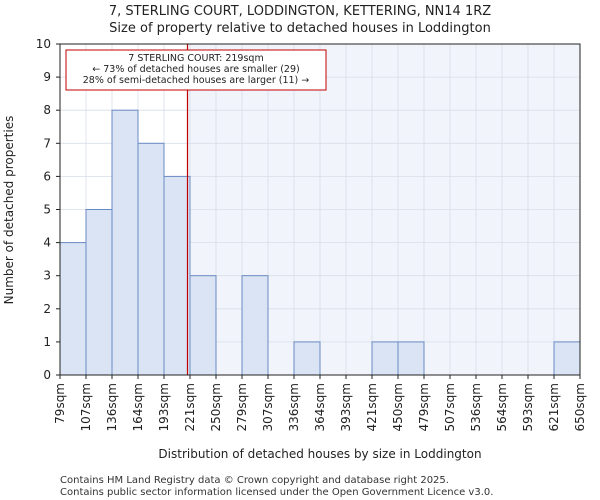  Describe the element at coordinates (255, 325) in the screenshot. I see `bar-279sqm` at that location.